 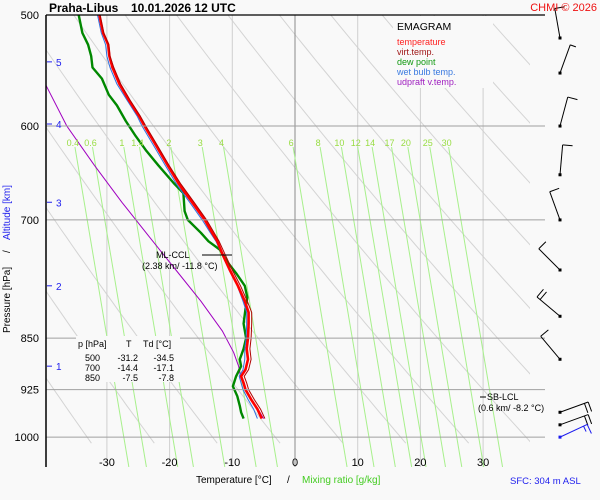 I want to click on altitude-tick-label: 1, so click(x=59, y=367).